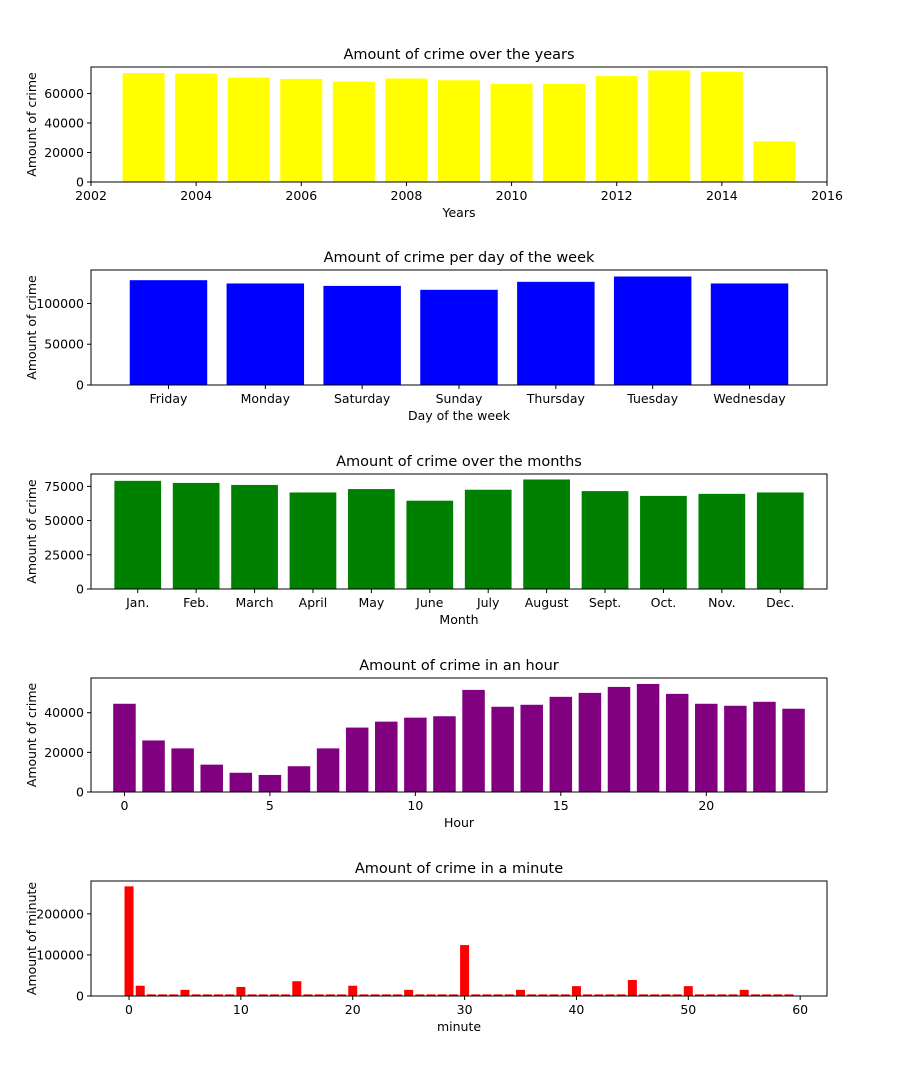  I want to click on x-tick-label: Oct., so click(664, 602).